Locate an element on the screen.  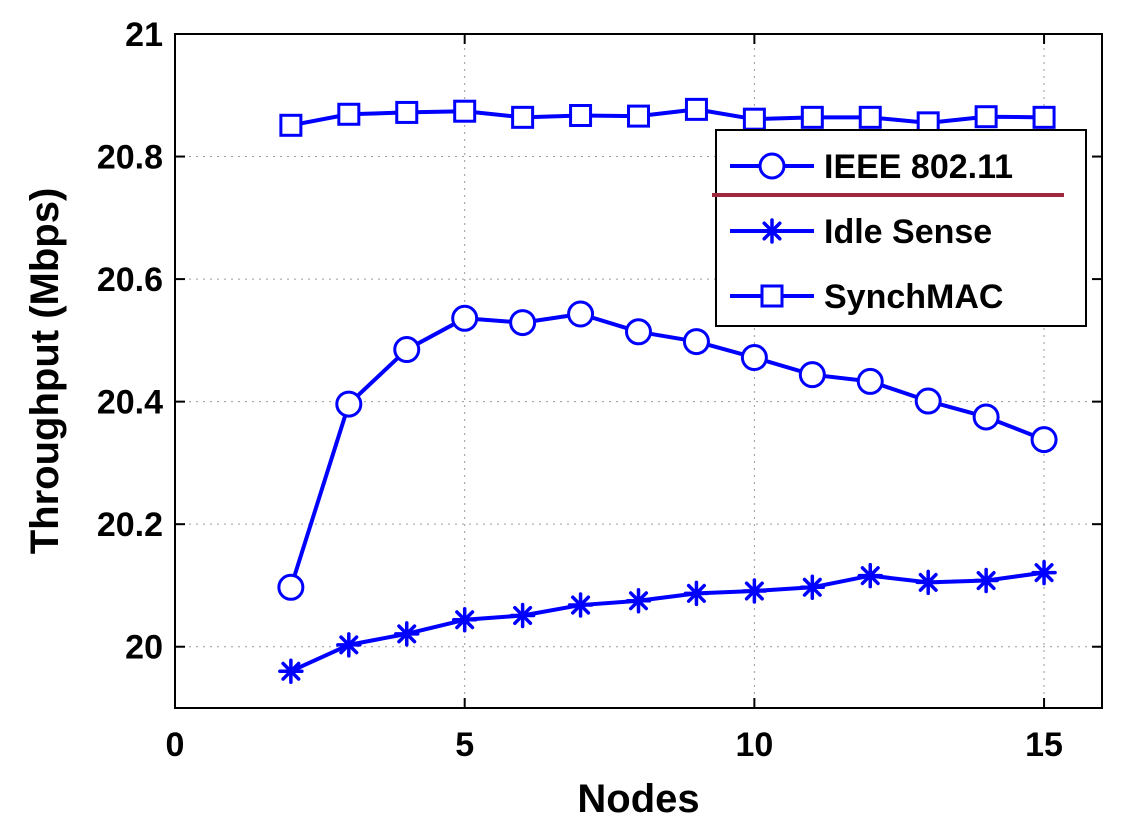
legend-marker-idle-sense is located at coordinates (772, 231).